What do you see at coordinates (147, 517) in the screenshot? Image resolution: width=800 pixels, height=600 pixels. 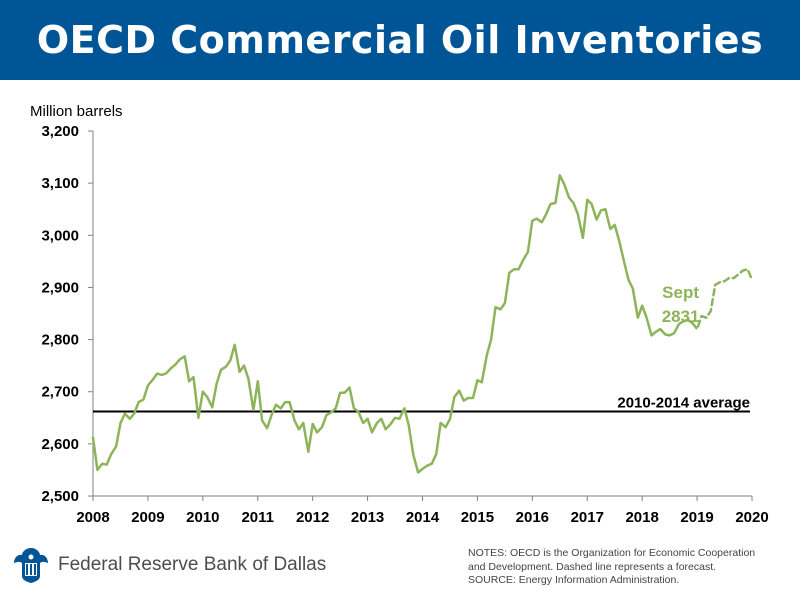 I see `x-tick-label: 2009` at bounding box center [147, 517].